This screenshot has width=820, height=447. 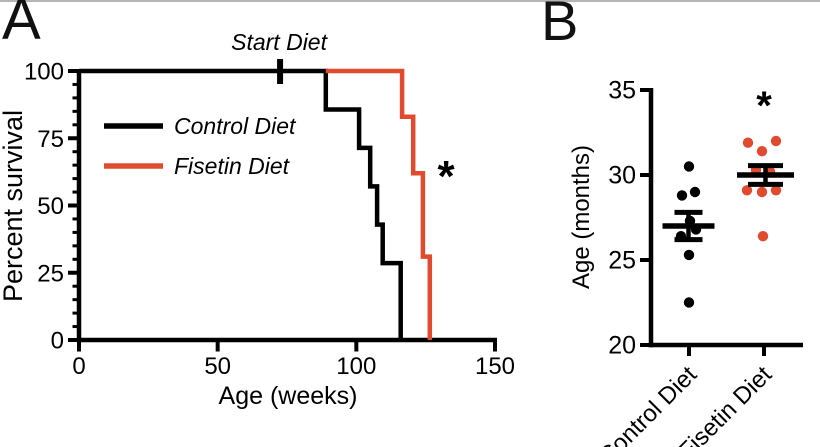 I want to click on b-significance-asterisk: *, so click(x=764, y=106).